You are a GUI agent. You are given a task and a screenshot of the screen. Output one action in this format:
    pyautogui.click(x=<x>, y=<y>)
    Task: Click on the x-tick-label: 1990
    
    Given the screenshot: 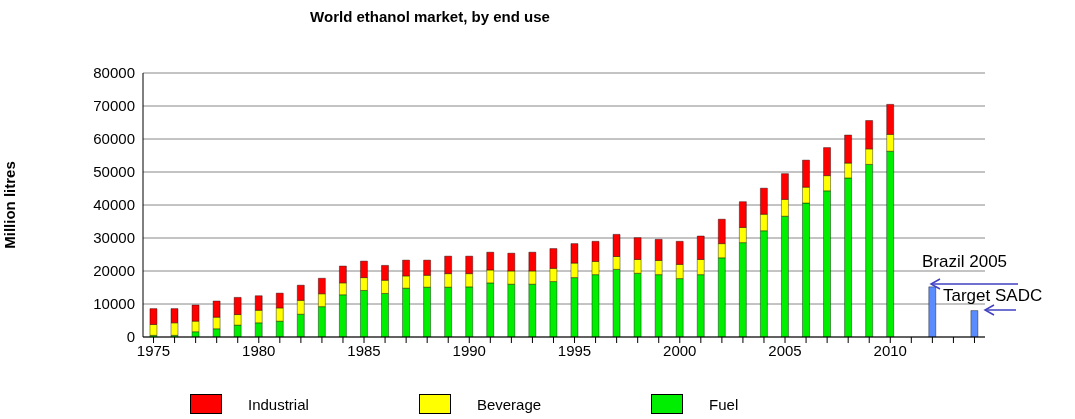 What is the action you would take?
    pyautogui.click(x=469, y=350)
    